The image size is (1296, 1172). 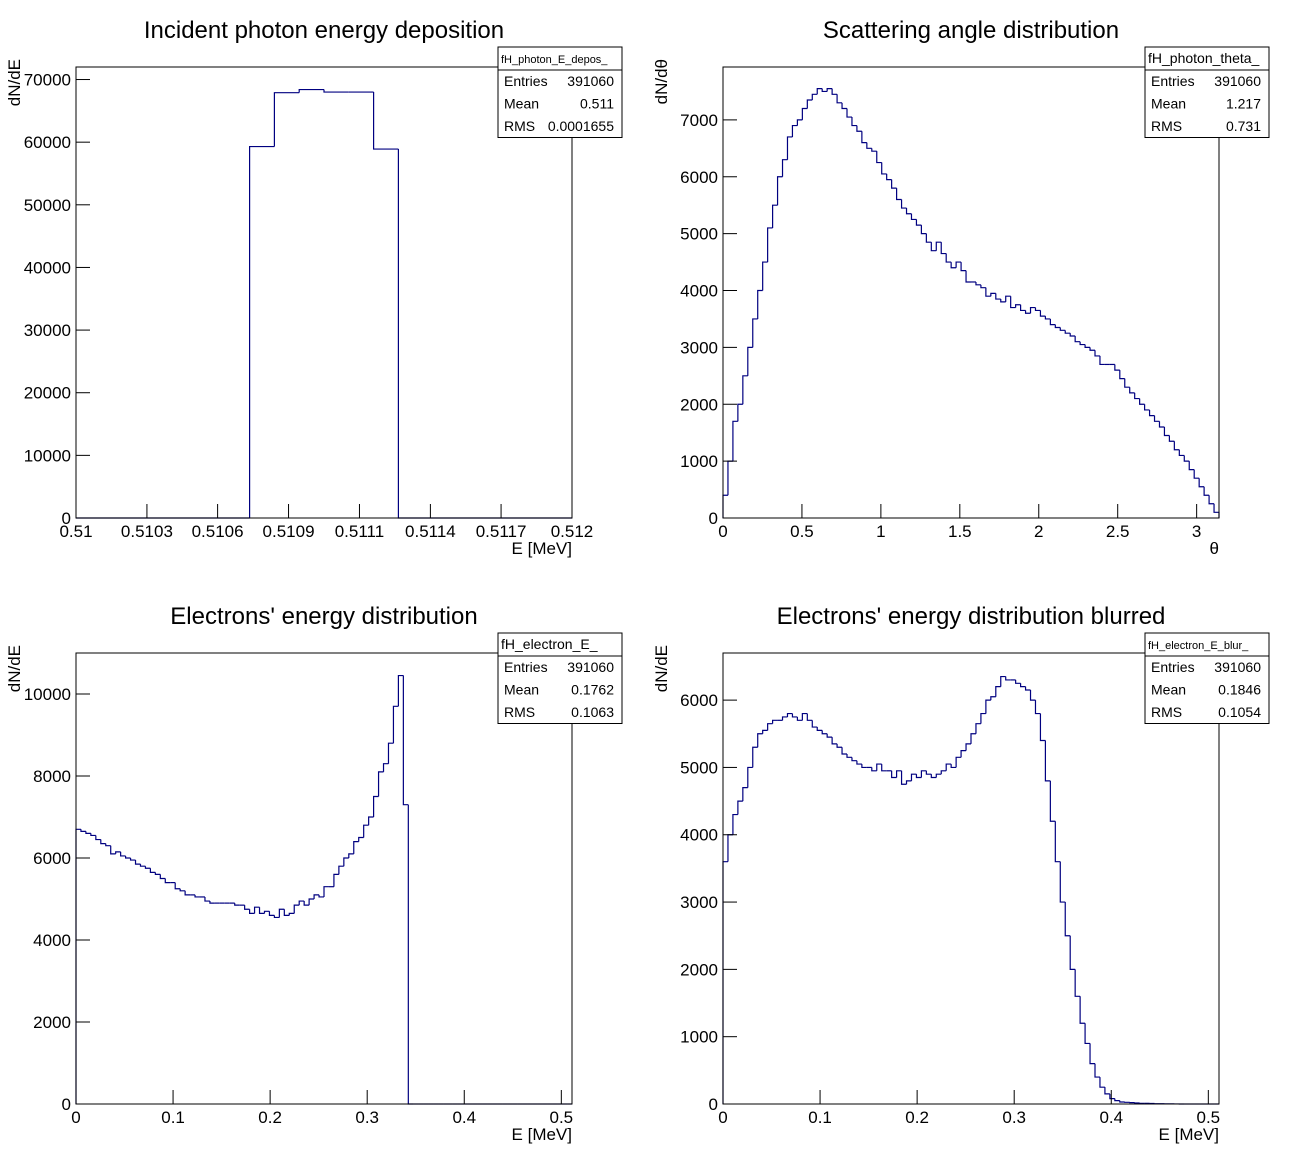 What do you see at coordinates (1118, 531) in the screenshot?
I see `x-tick-label: 2.5` at bounding box center [1118, 531].